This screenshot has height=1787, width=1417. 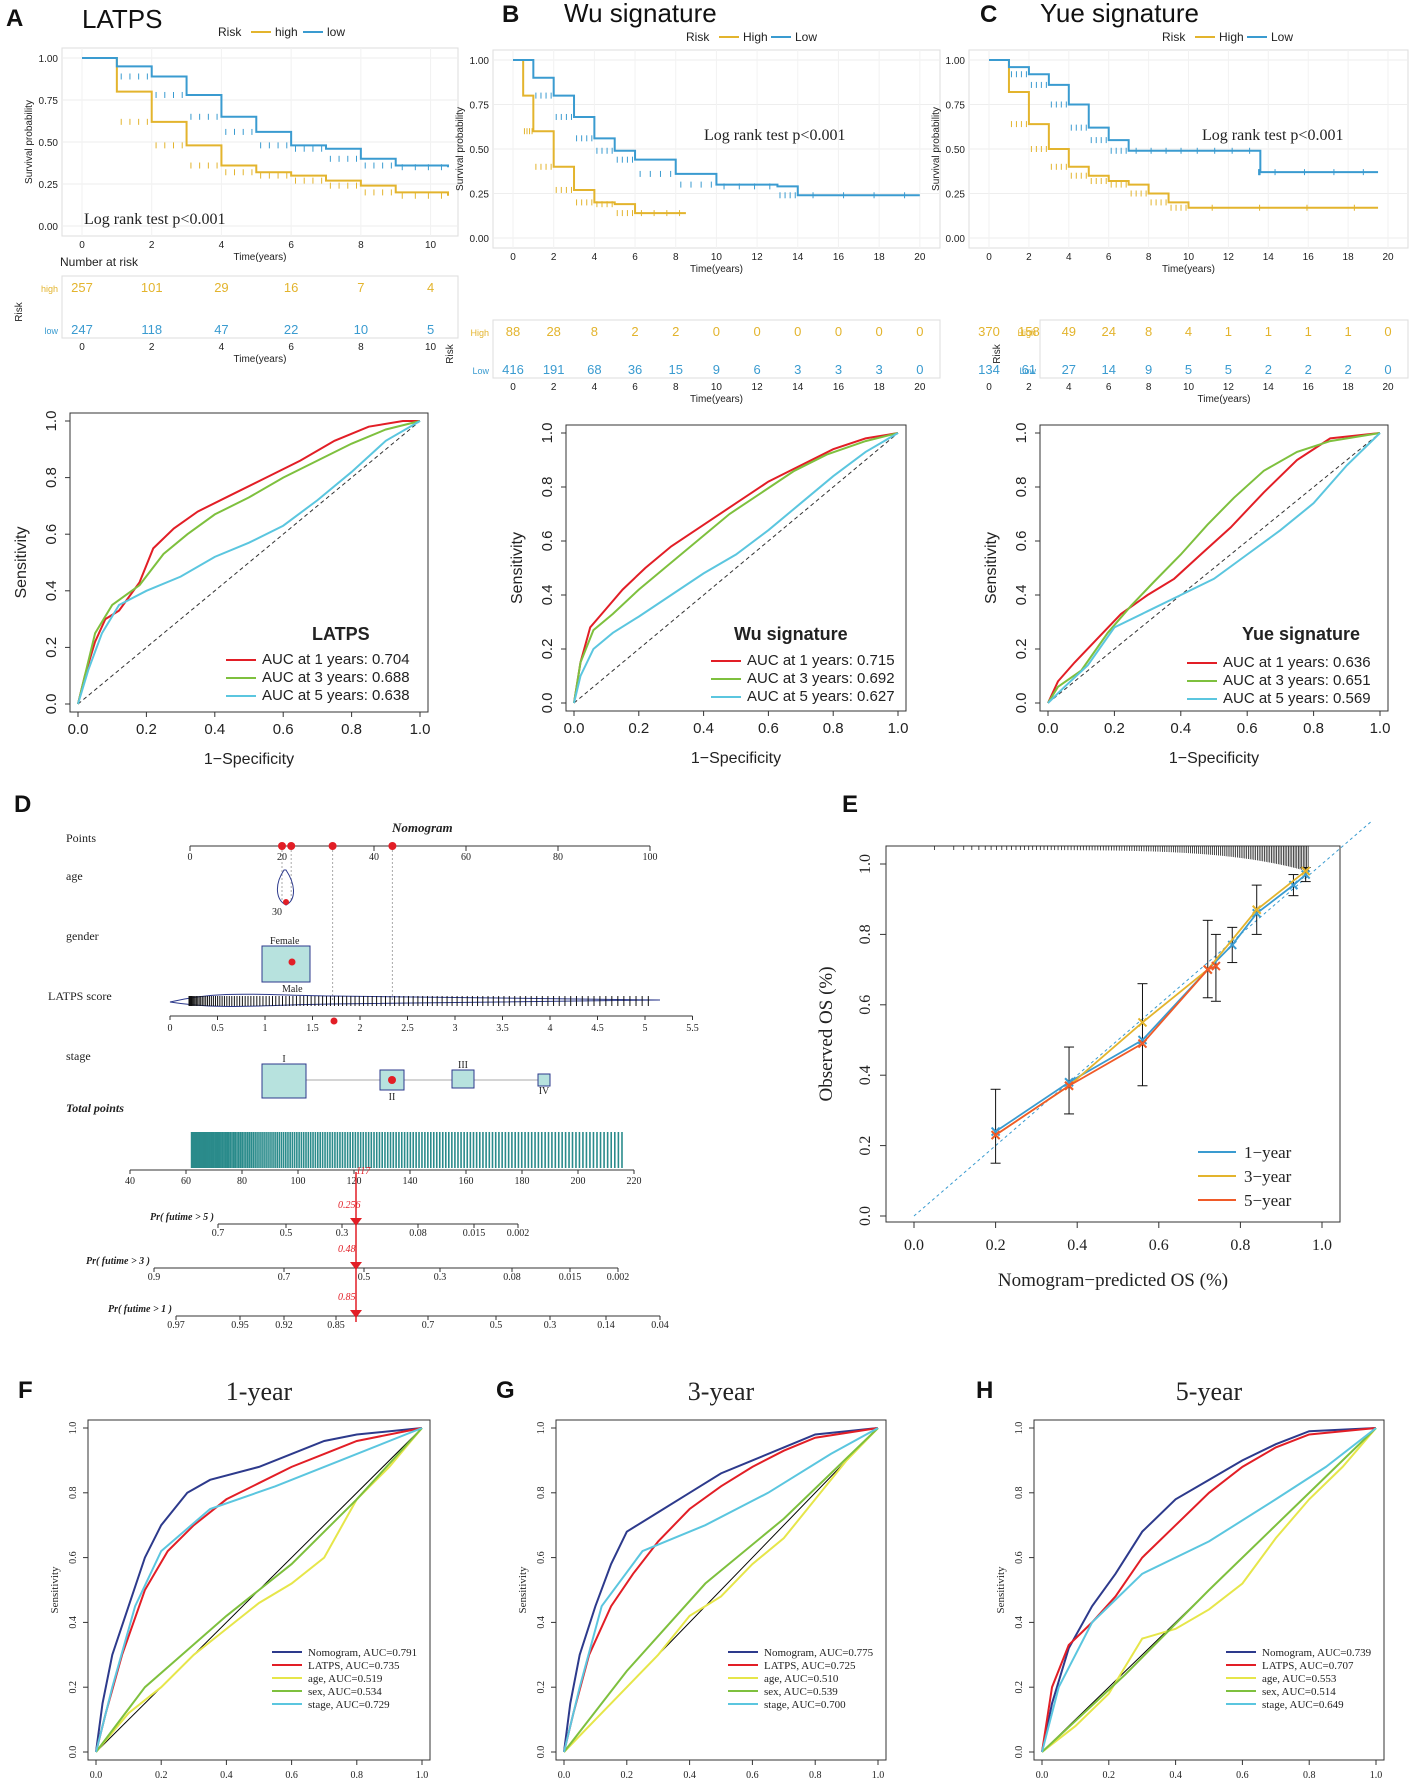 I want to click on score-violin, so click(x=415, y=1000).